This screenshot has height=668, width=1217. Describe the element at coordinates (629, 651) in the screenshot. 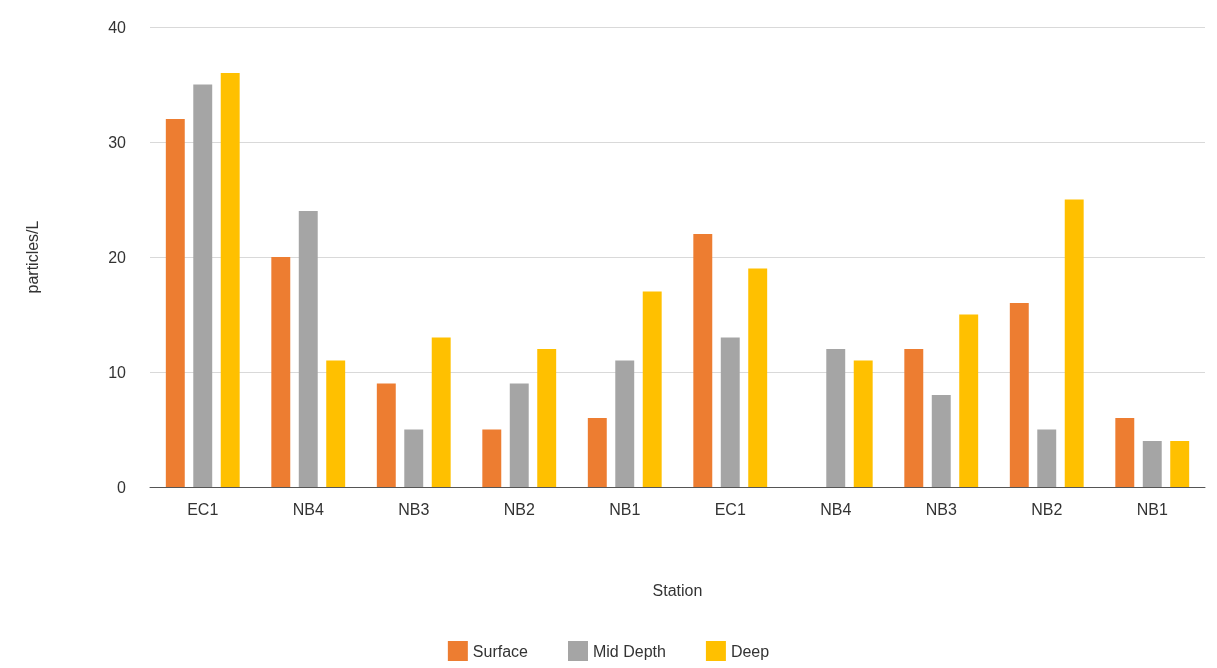

I see `legend-label: Mid Depth` at that location.